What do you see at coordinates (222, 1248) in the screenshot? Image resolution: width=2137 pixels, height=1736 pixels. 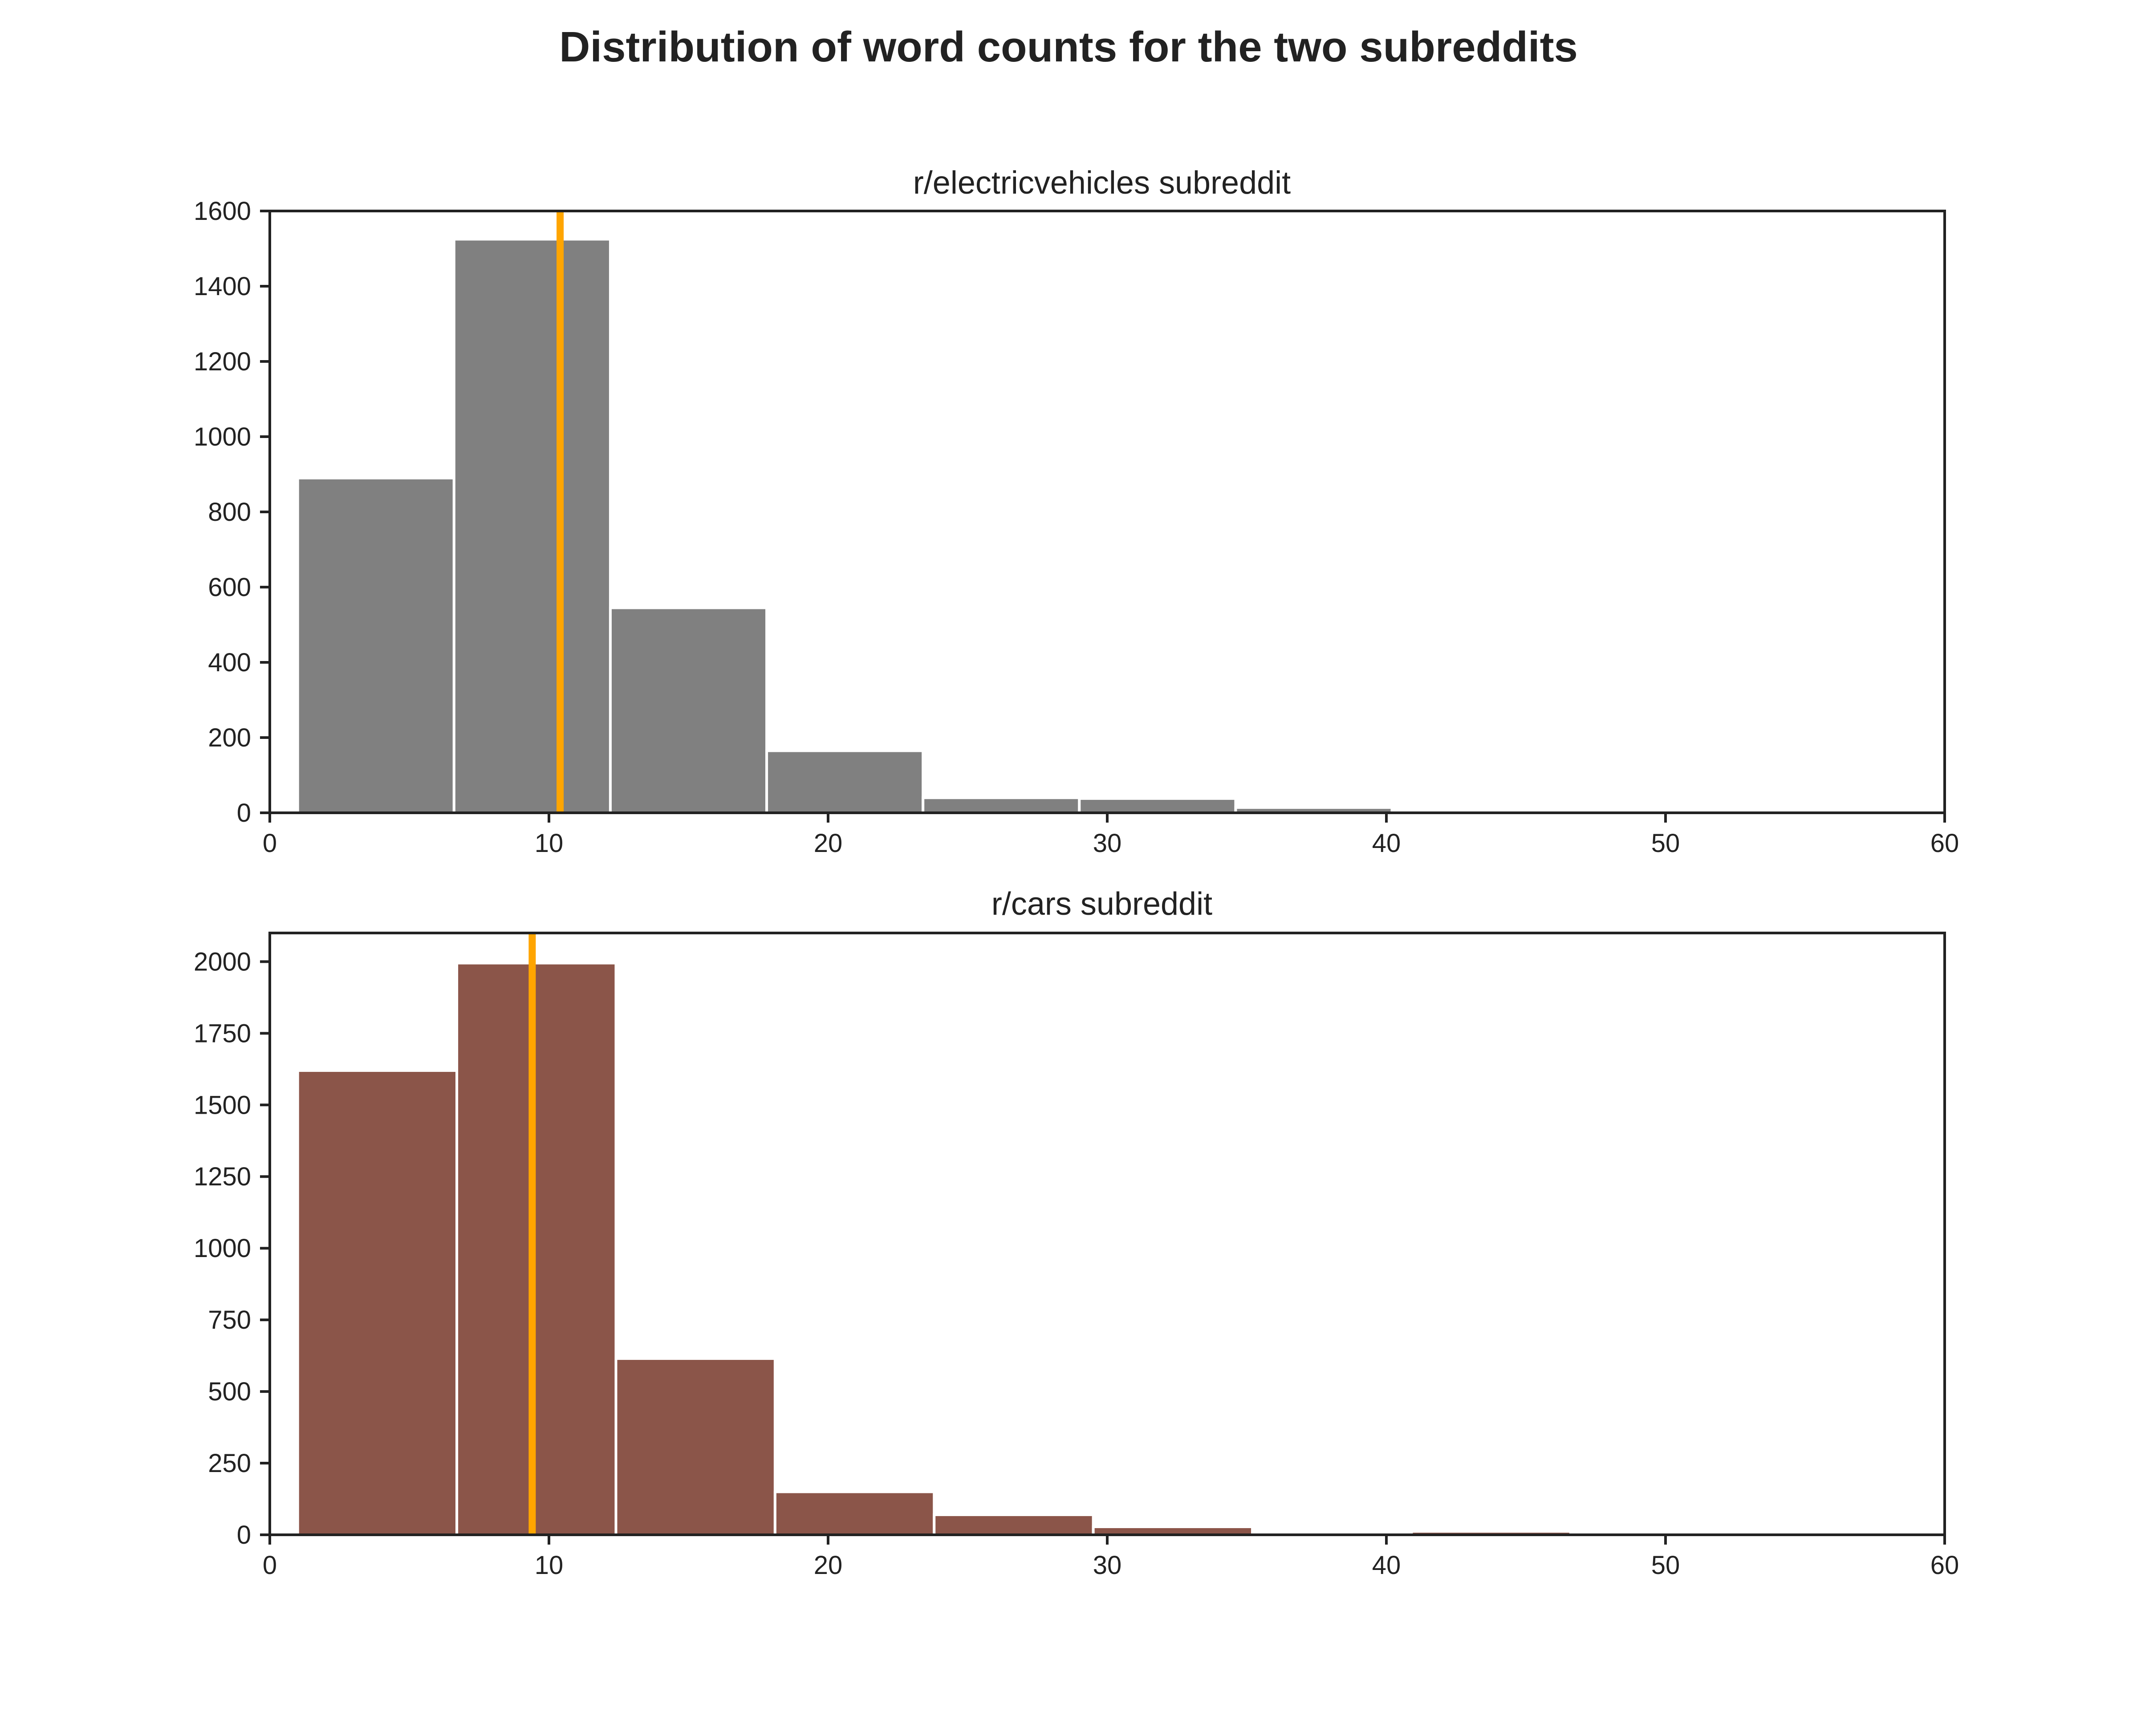 I see `y-tick-label-cars-1000: 1000` at bounding box center [222, 1248].